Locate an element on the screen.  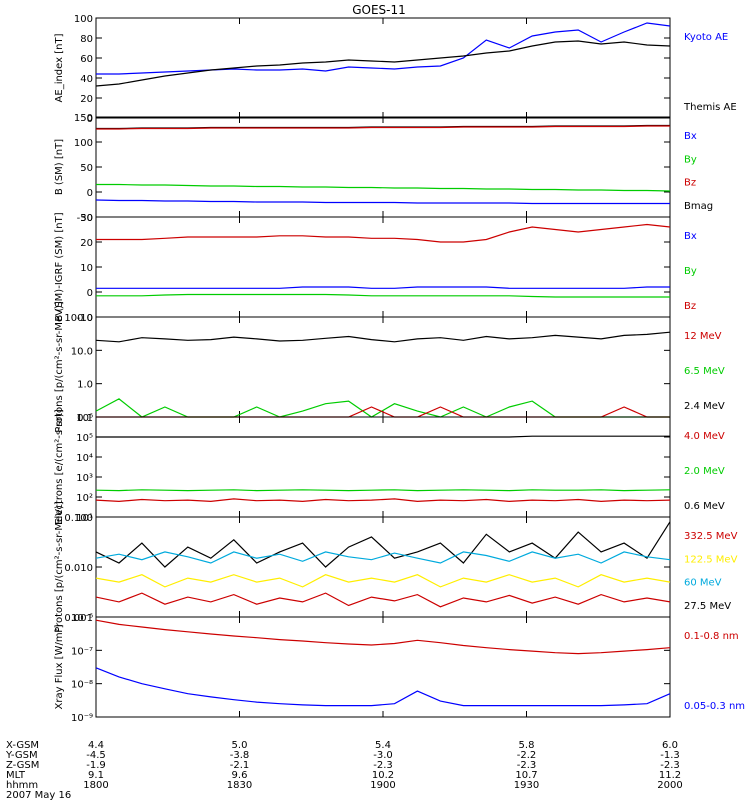
x-info-value: 10.7 is located at coordinates (526, 775).